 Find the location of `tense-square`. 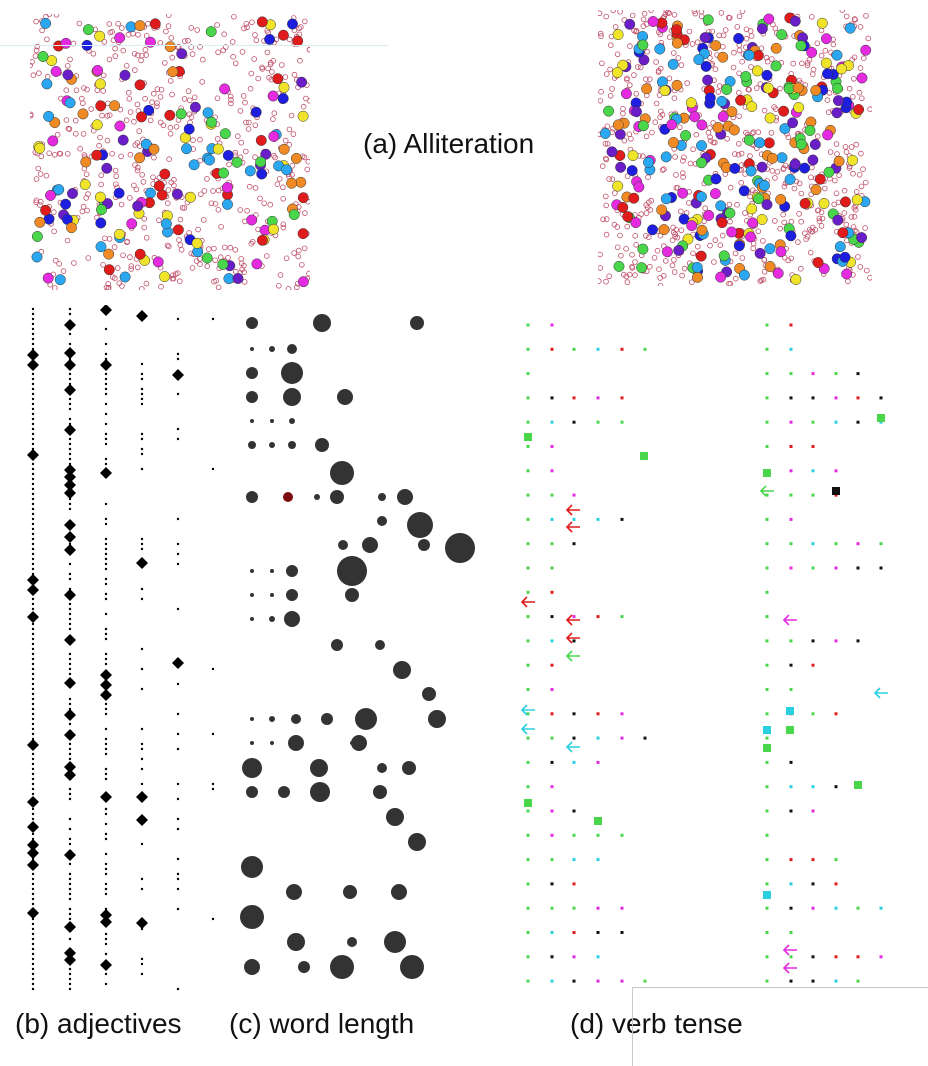

tense-square is located at coordinates (528, 803).